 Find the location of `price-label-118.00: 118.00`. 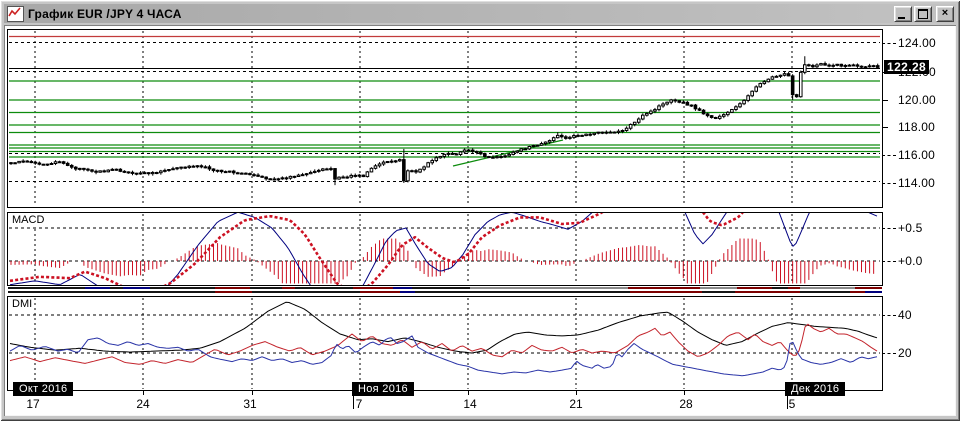

price-label-118.00: 118.00 is located at coordinates (917, 127).